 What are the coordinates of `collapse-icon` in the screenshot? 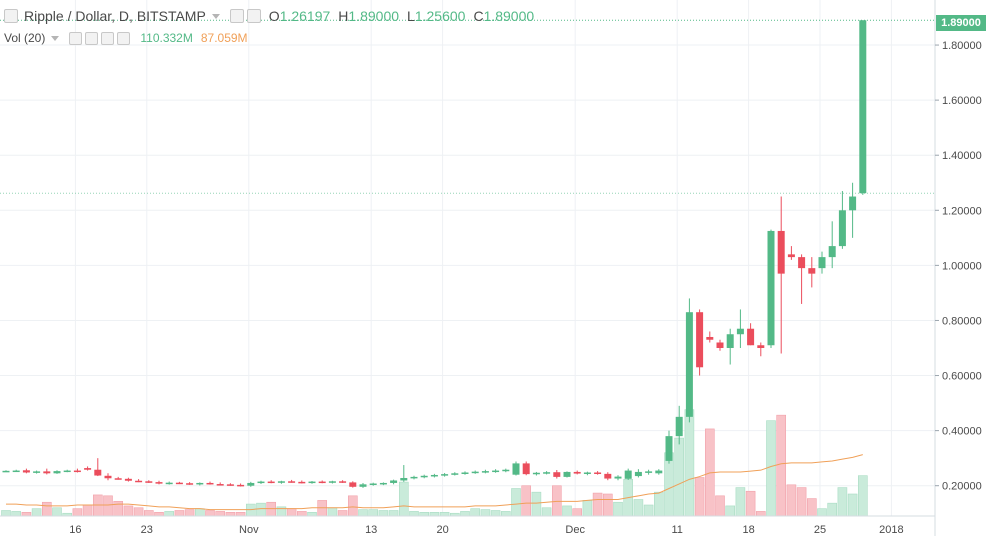 It's located at (11, 16).